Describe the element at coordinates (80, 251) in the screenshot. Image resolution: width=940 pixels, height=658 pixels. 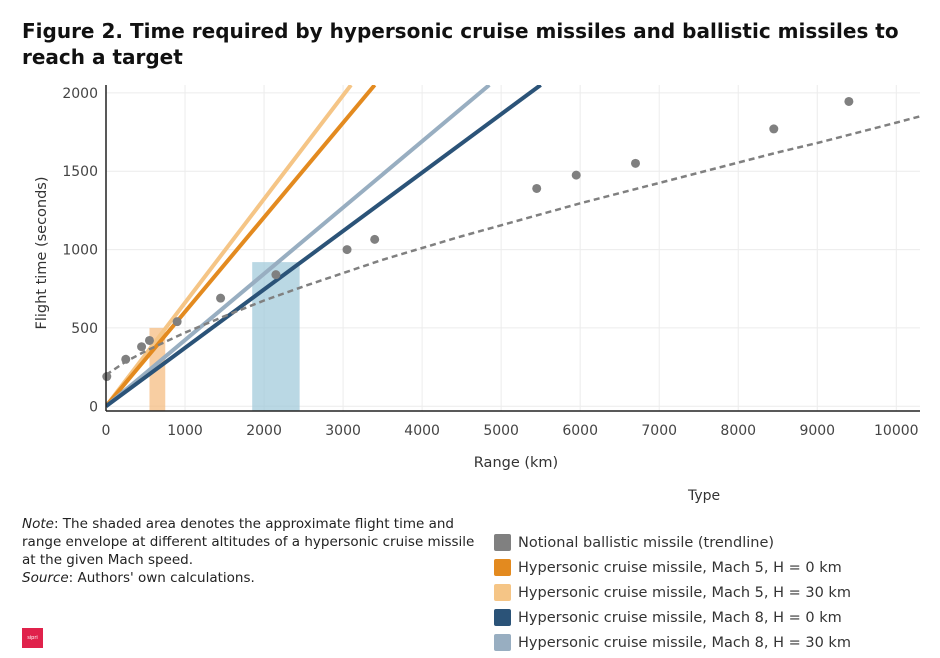
I see `y-tick-label: 1000` at that location.